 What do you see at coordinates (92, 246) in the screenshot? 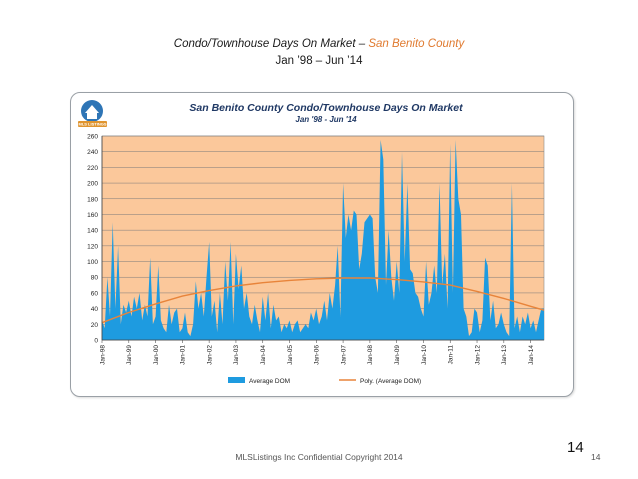
I see `y-tick-label: 120` at bounding box center [92, 246].